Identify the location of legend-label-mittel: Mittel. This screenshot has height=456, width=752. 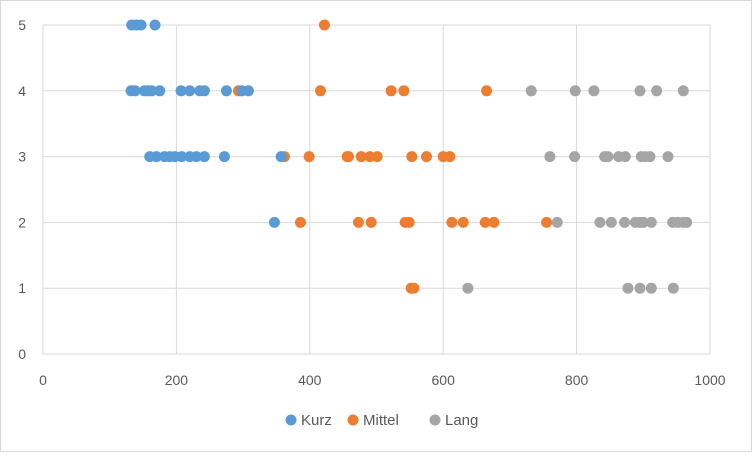
(381, 420).